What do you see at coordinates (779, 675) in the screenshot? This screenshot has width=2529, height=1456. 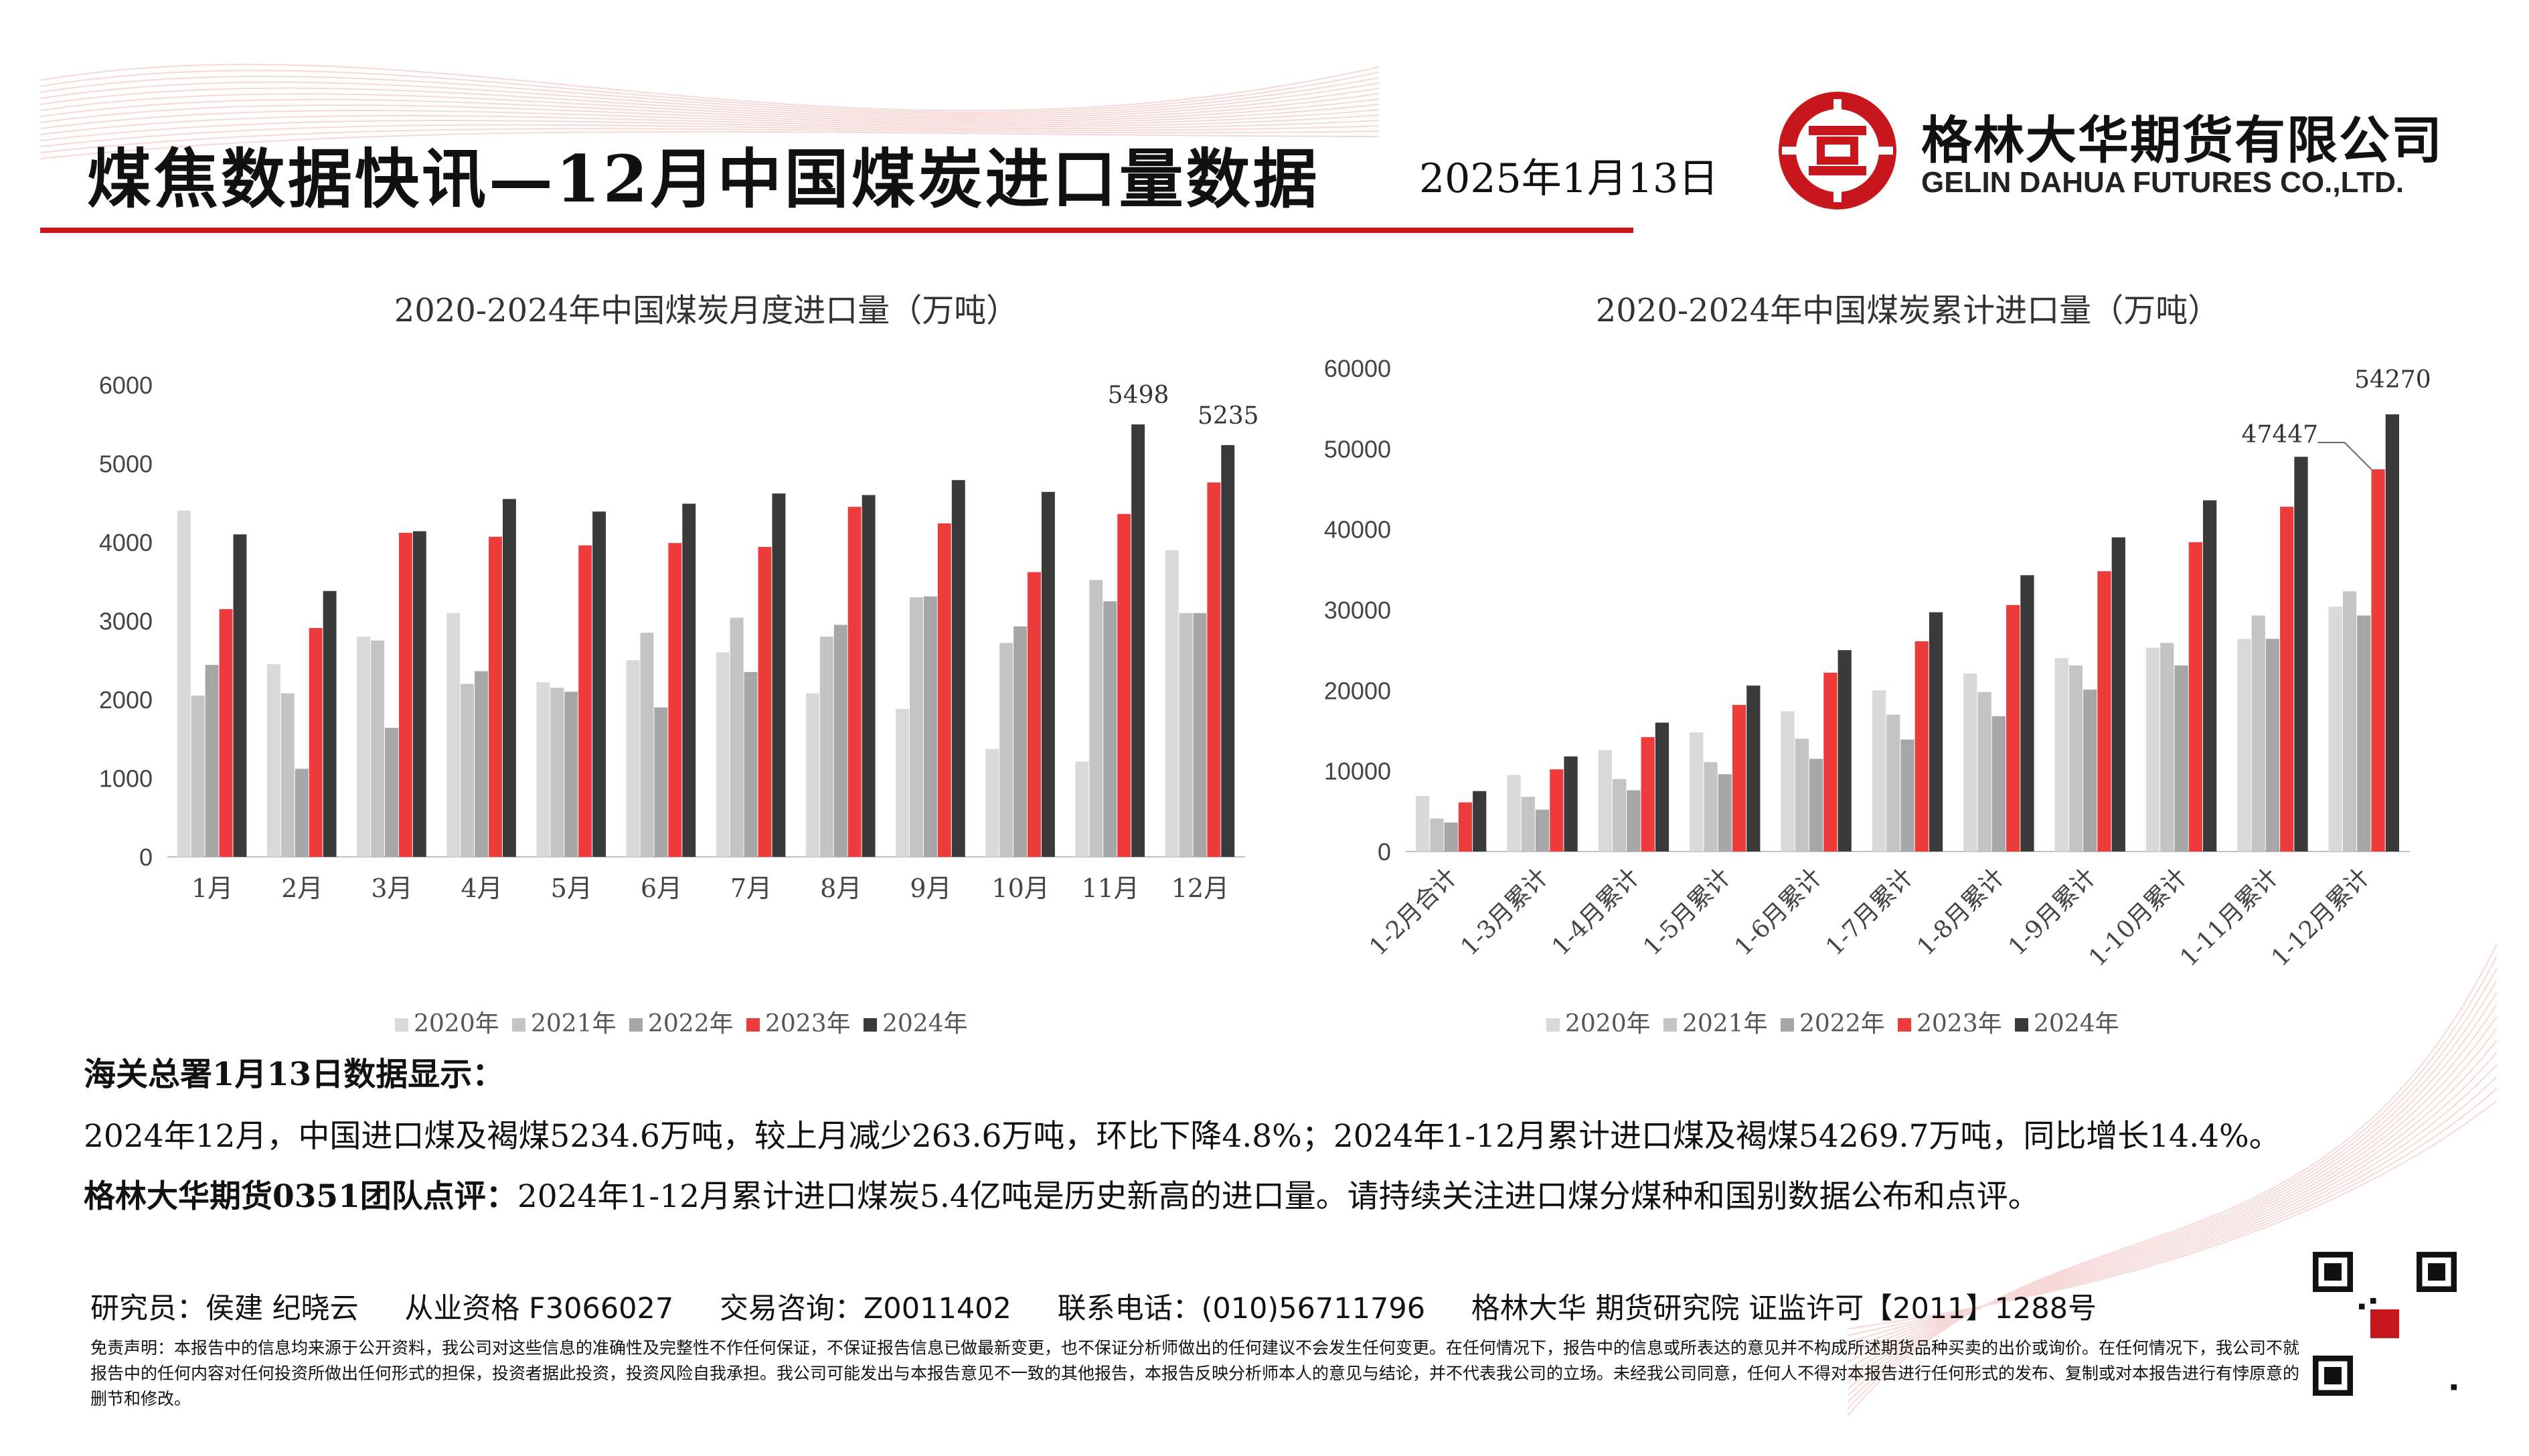 I see `bar-2024年-7月` at bounding box center [779, 675].